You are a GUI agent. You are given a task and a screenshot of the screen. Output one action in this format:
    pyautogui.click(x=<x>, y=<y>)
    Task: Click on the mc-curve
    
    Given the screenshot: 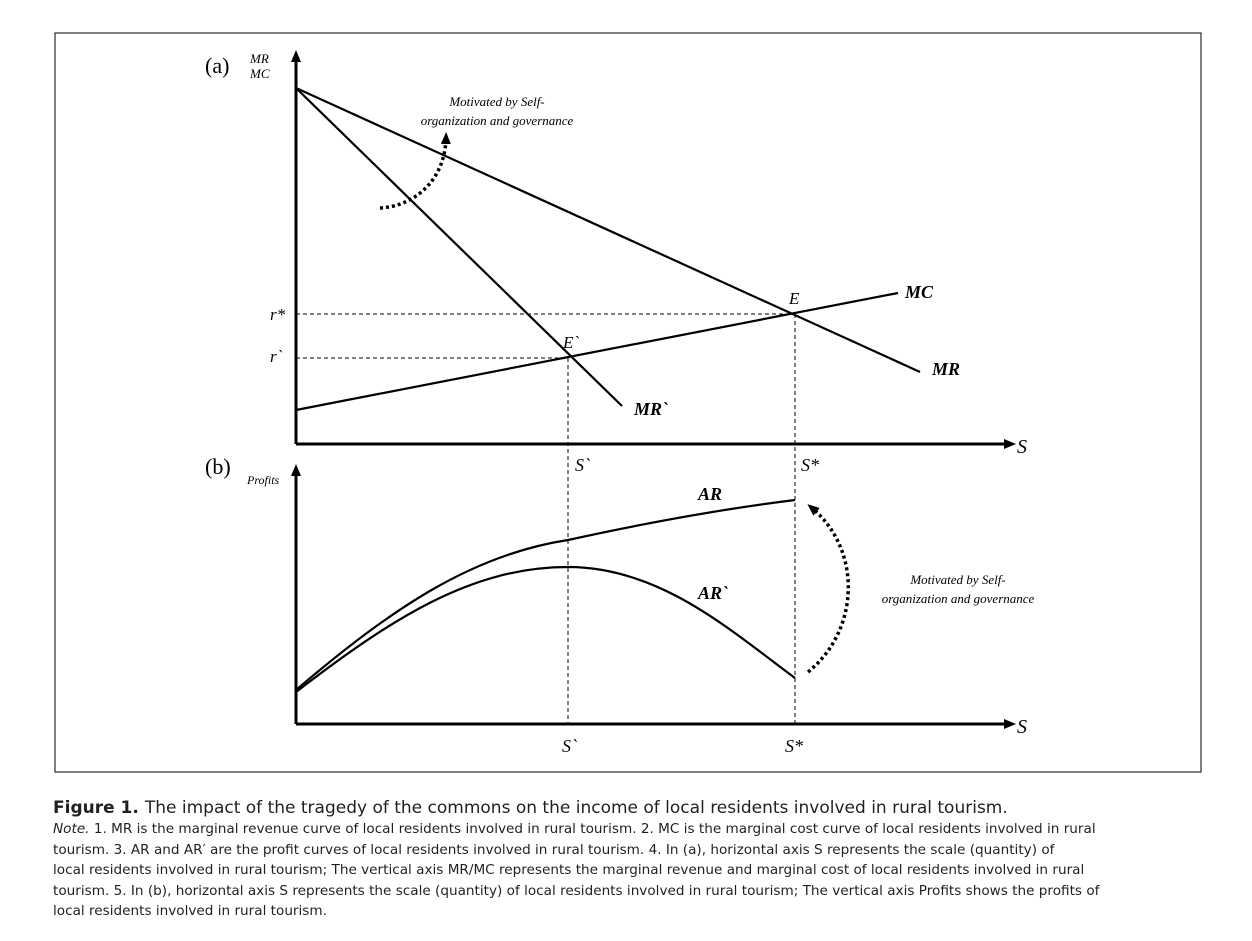 What is the action you would take?
    pyautogui.click(x=597, y=351)
    